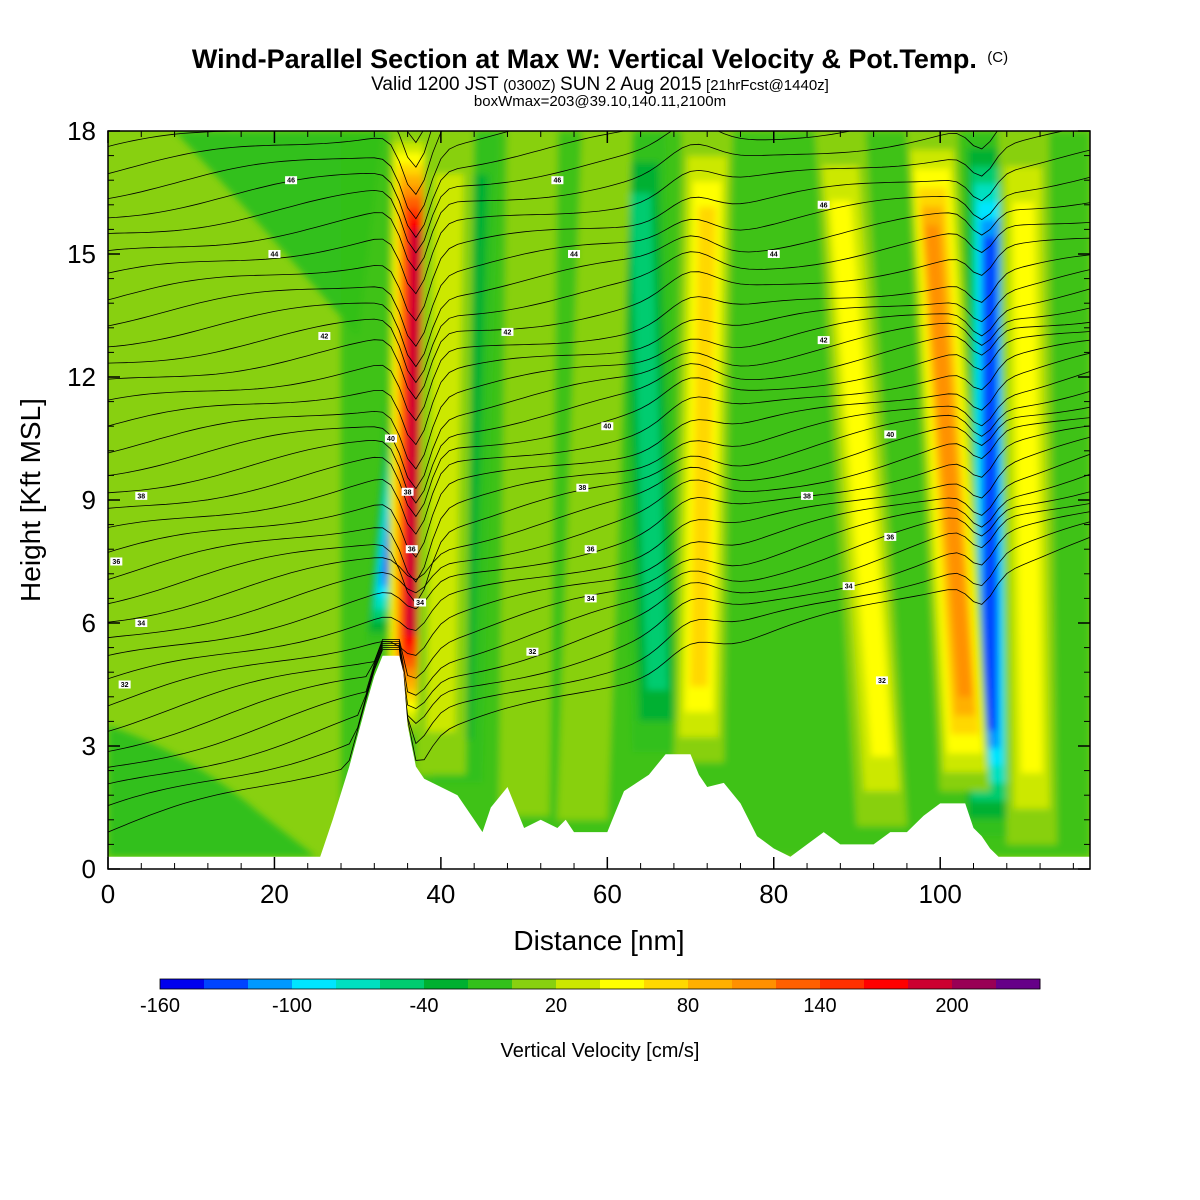 The image size is (1200, 1200). I want to click on colorbar-label: -40, so click(424, 1006).